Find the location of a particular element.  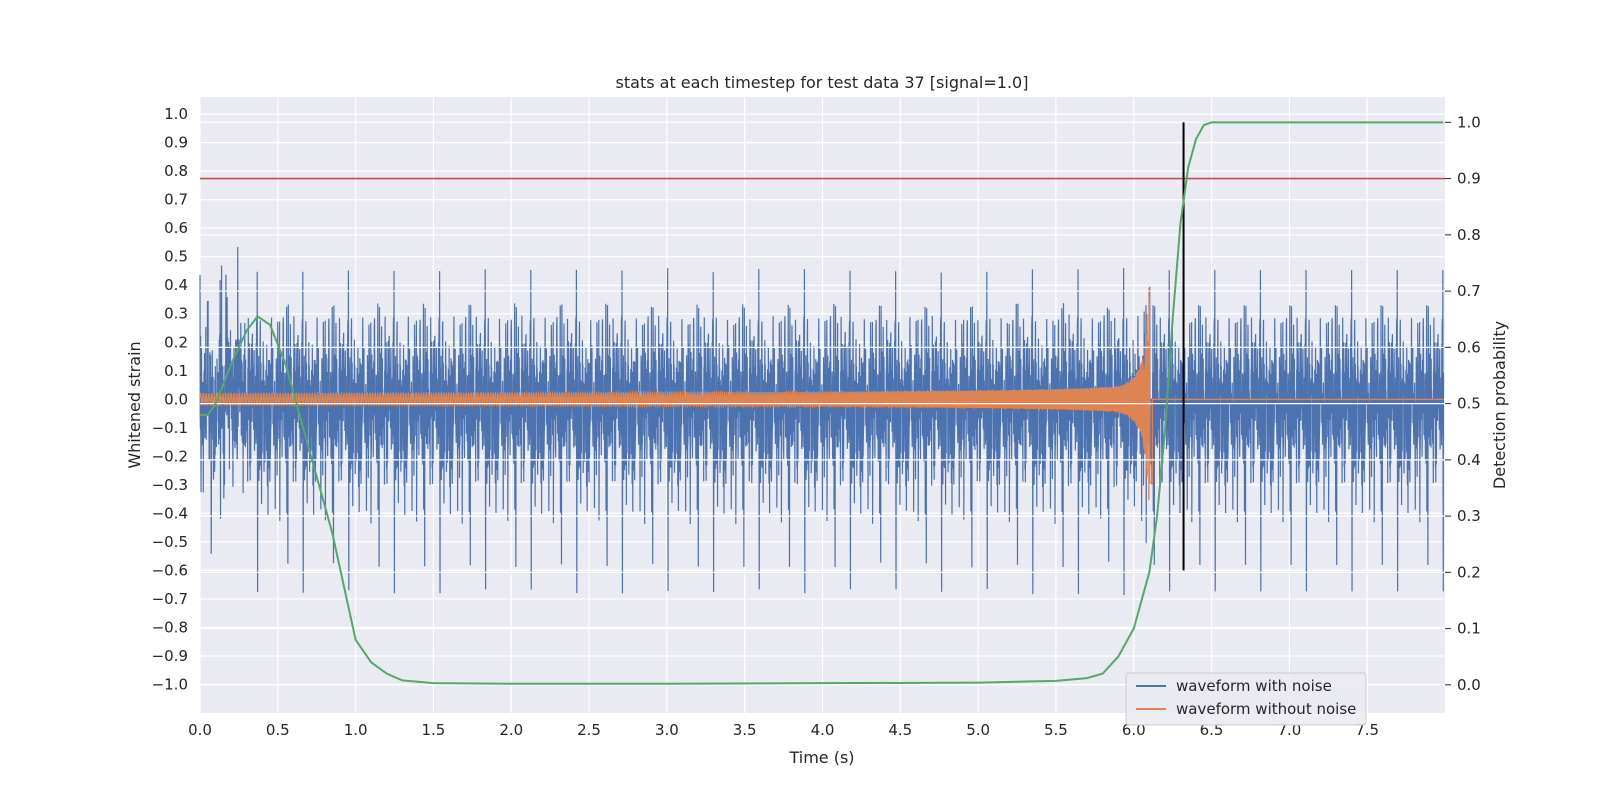

x-tick-label-2: 1.0 is located at coordinates (356, 730).